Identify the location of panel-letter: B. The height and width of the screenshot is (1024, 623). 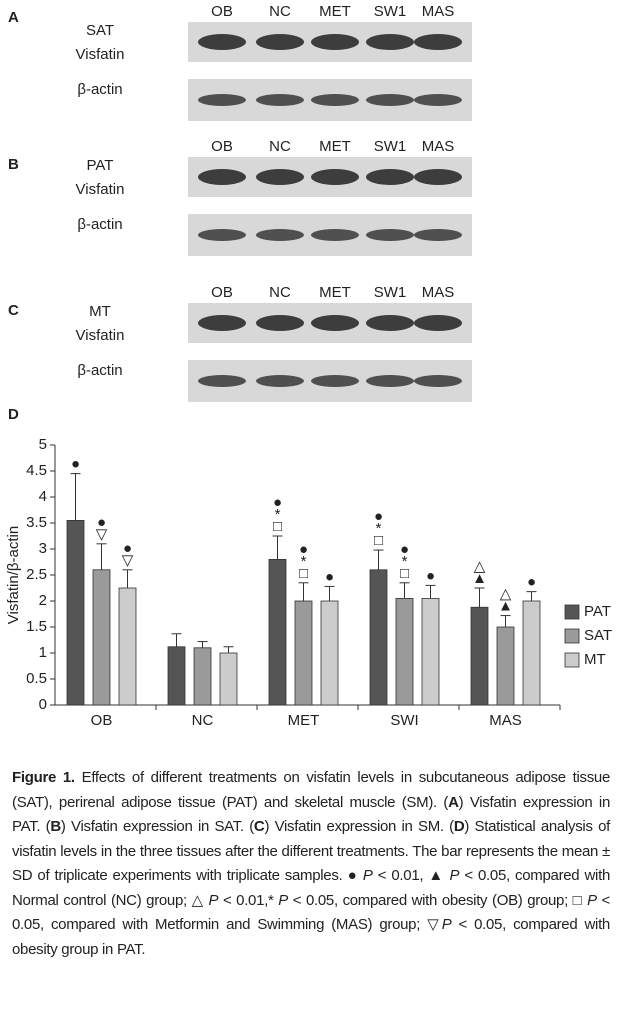
(13, 164).